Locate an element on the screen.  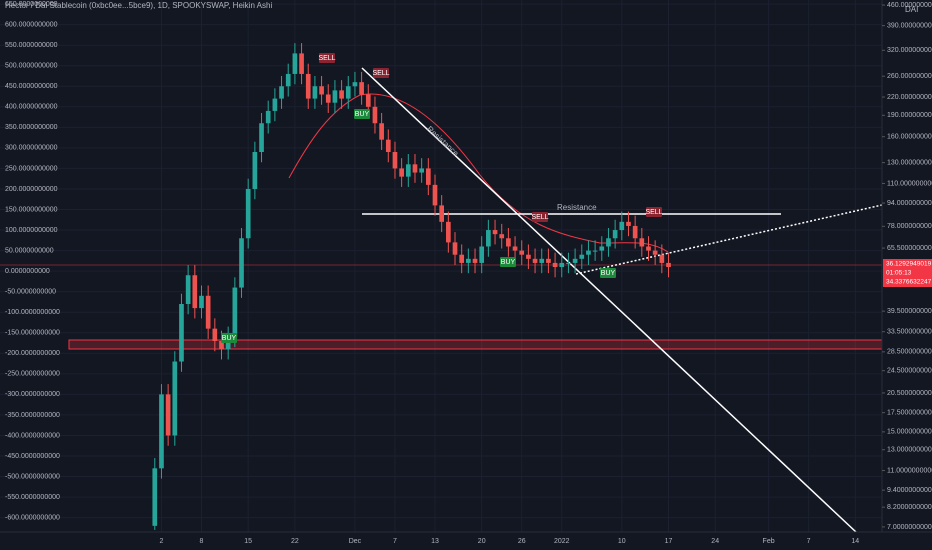
y-tick-label: -600.0000000000 is located at coordinates (32, 517).